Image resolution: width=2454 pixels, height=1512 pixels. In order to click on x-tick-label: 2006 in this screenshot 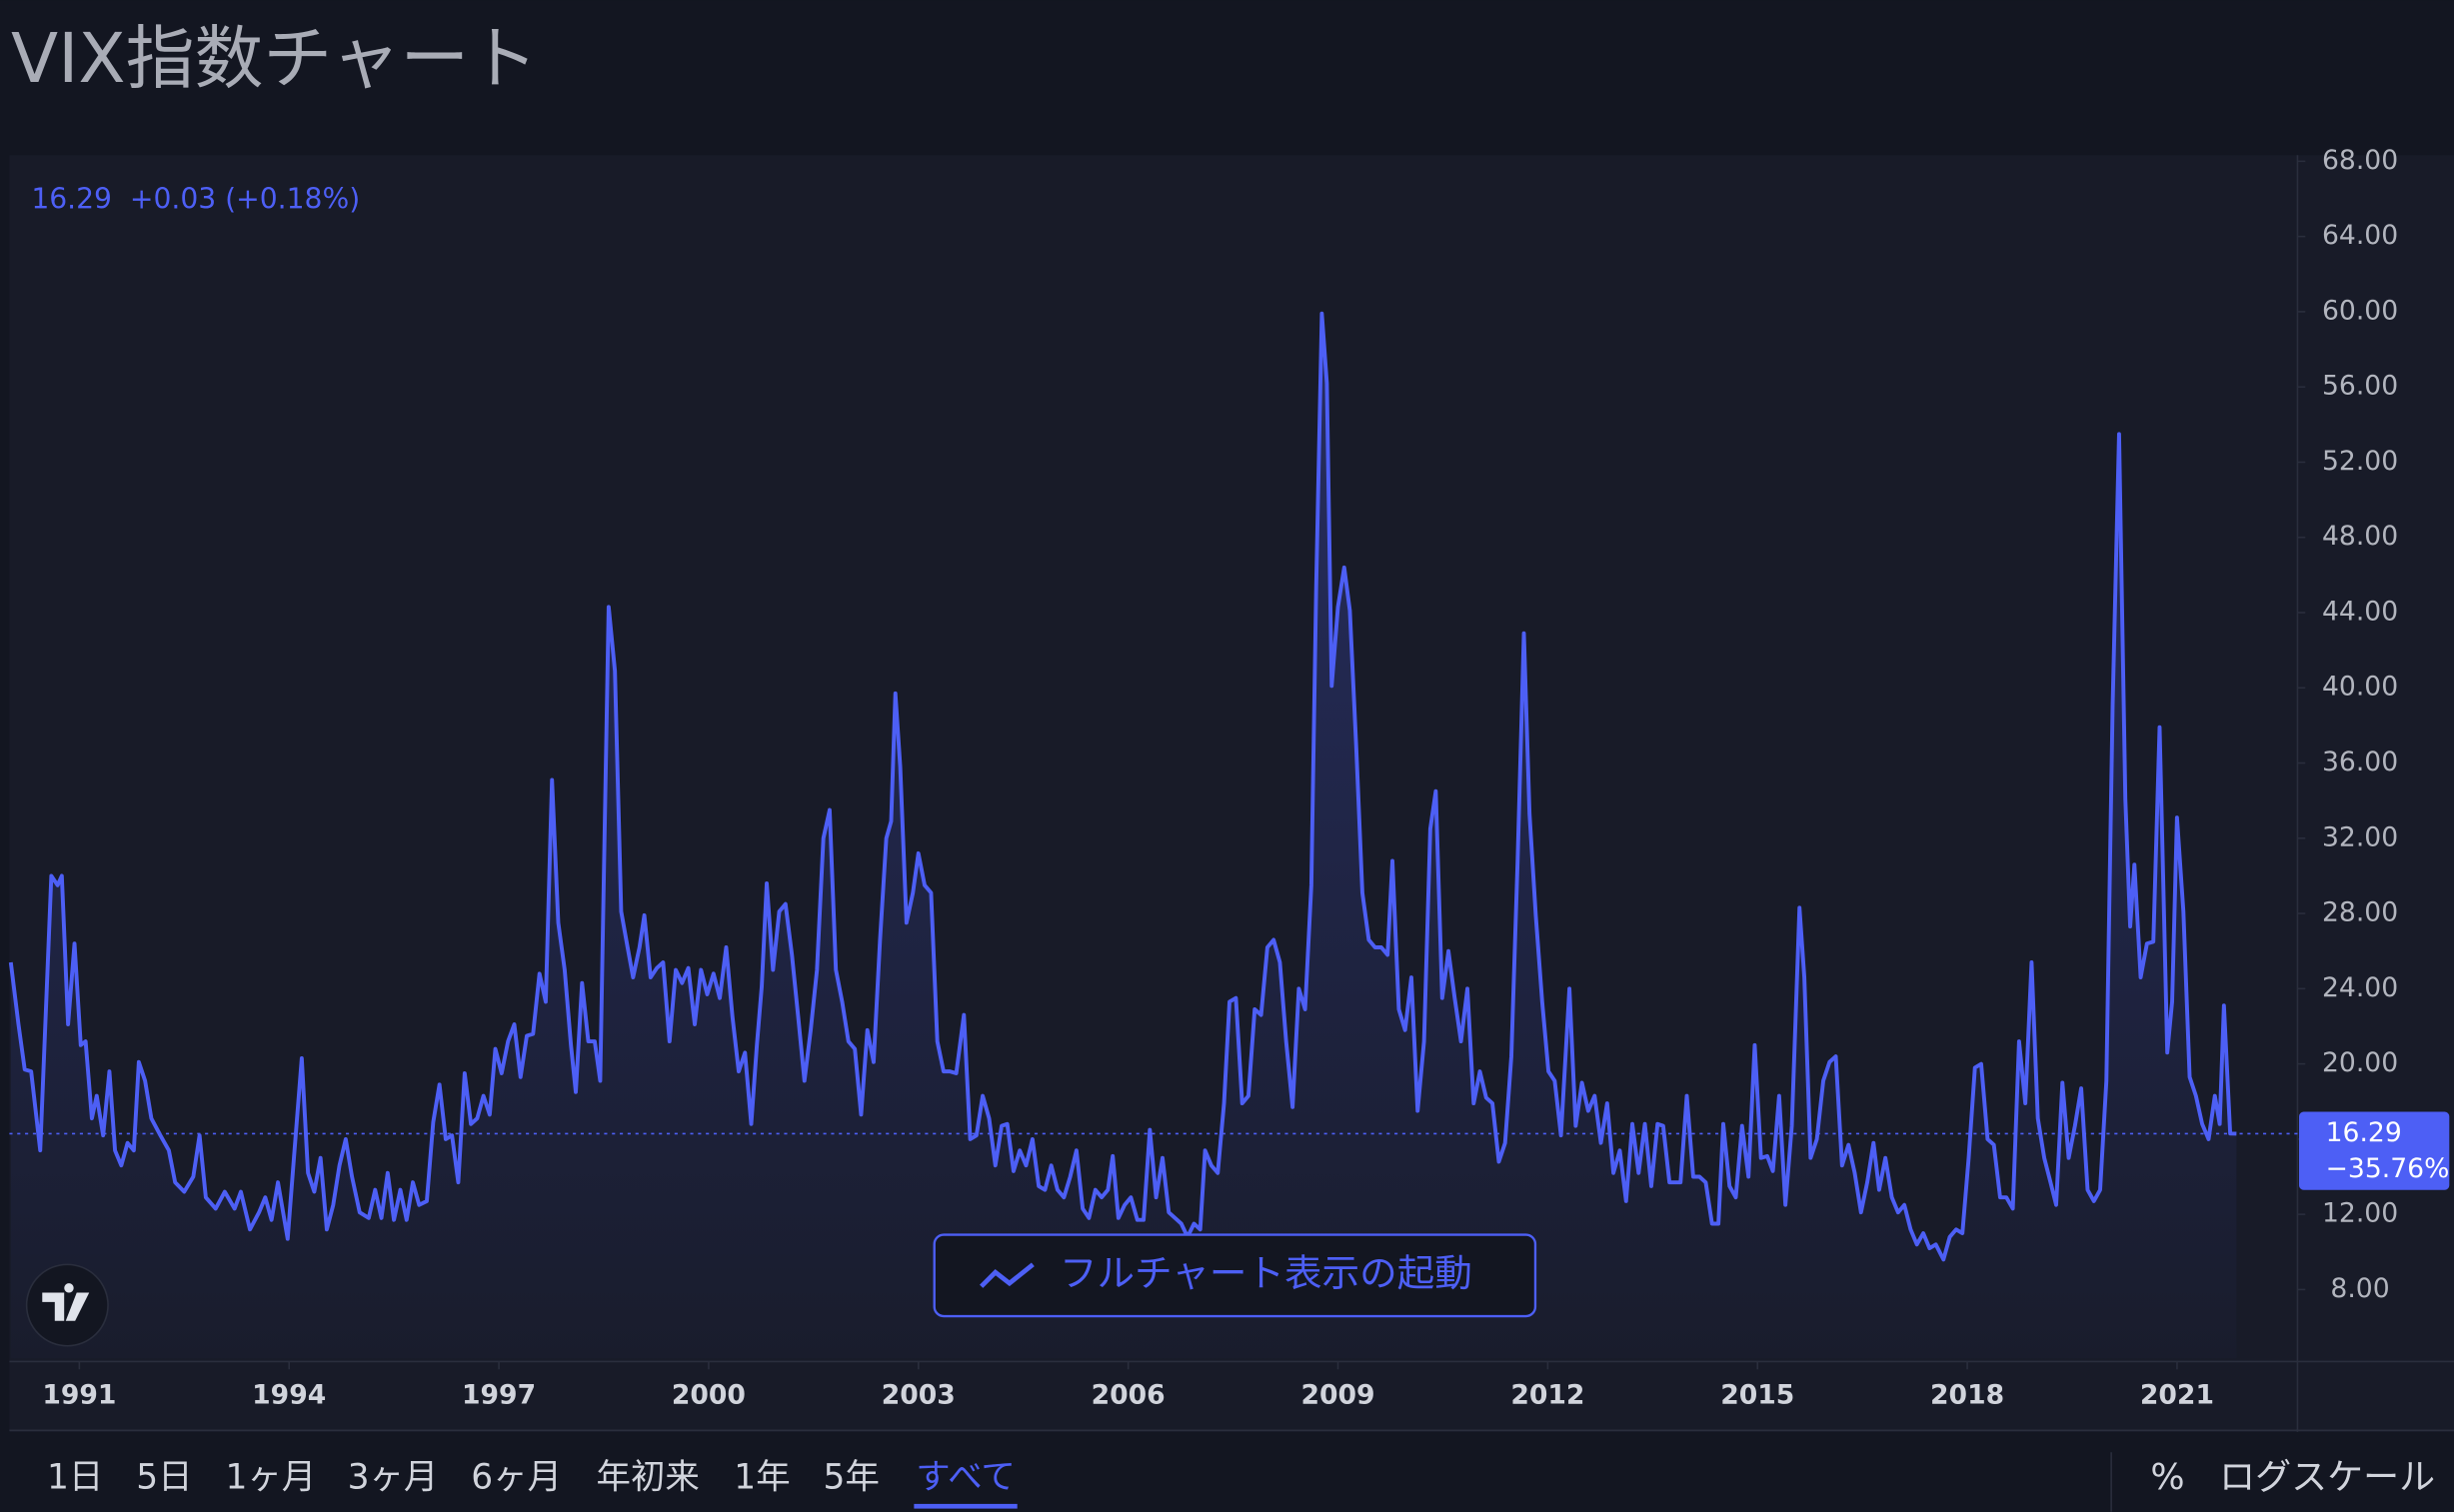, I will do `click(1129, 1394)`.